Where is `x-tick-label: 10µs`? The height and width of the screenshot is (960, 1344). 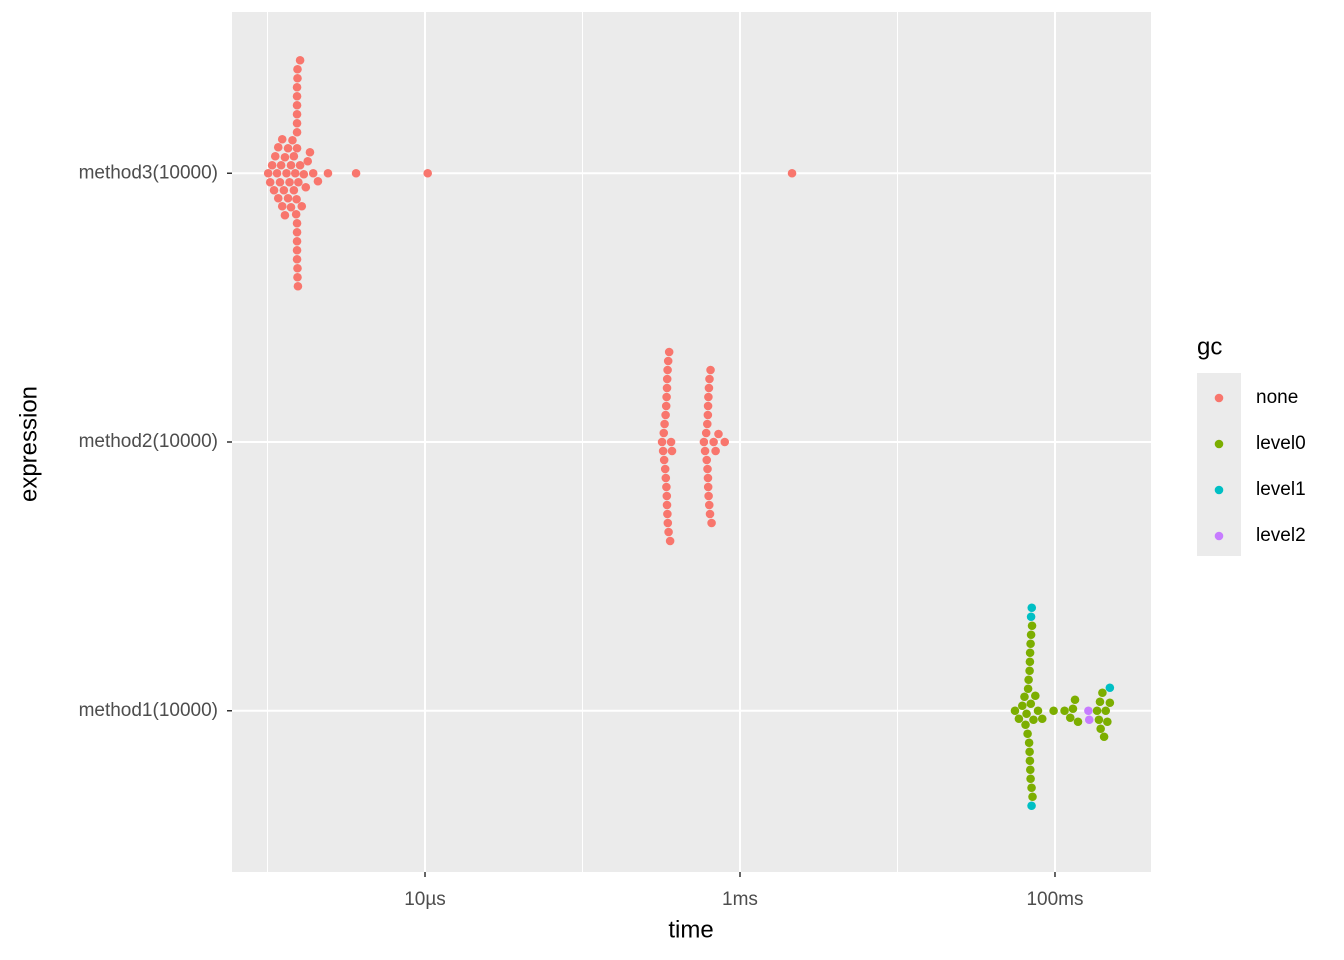
x-tick-label: 10µs is located at coordinates (425, 899).